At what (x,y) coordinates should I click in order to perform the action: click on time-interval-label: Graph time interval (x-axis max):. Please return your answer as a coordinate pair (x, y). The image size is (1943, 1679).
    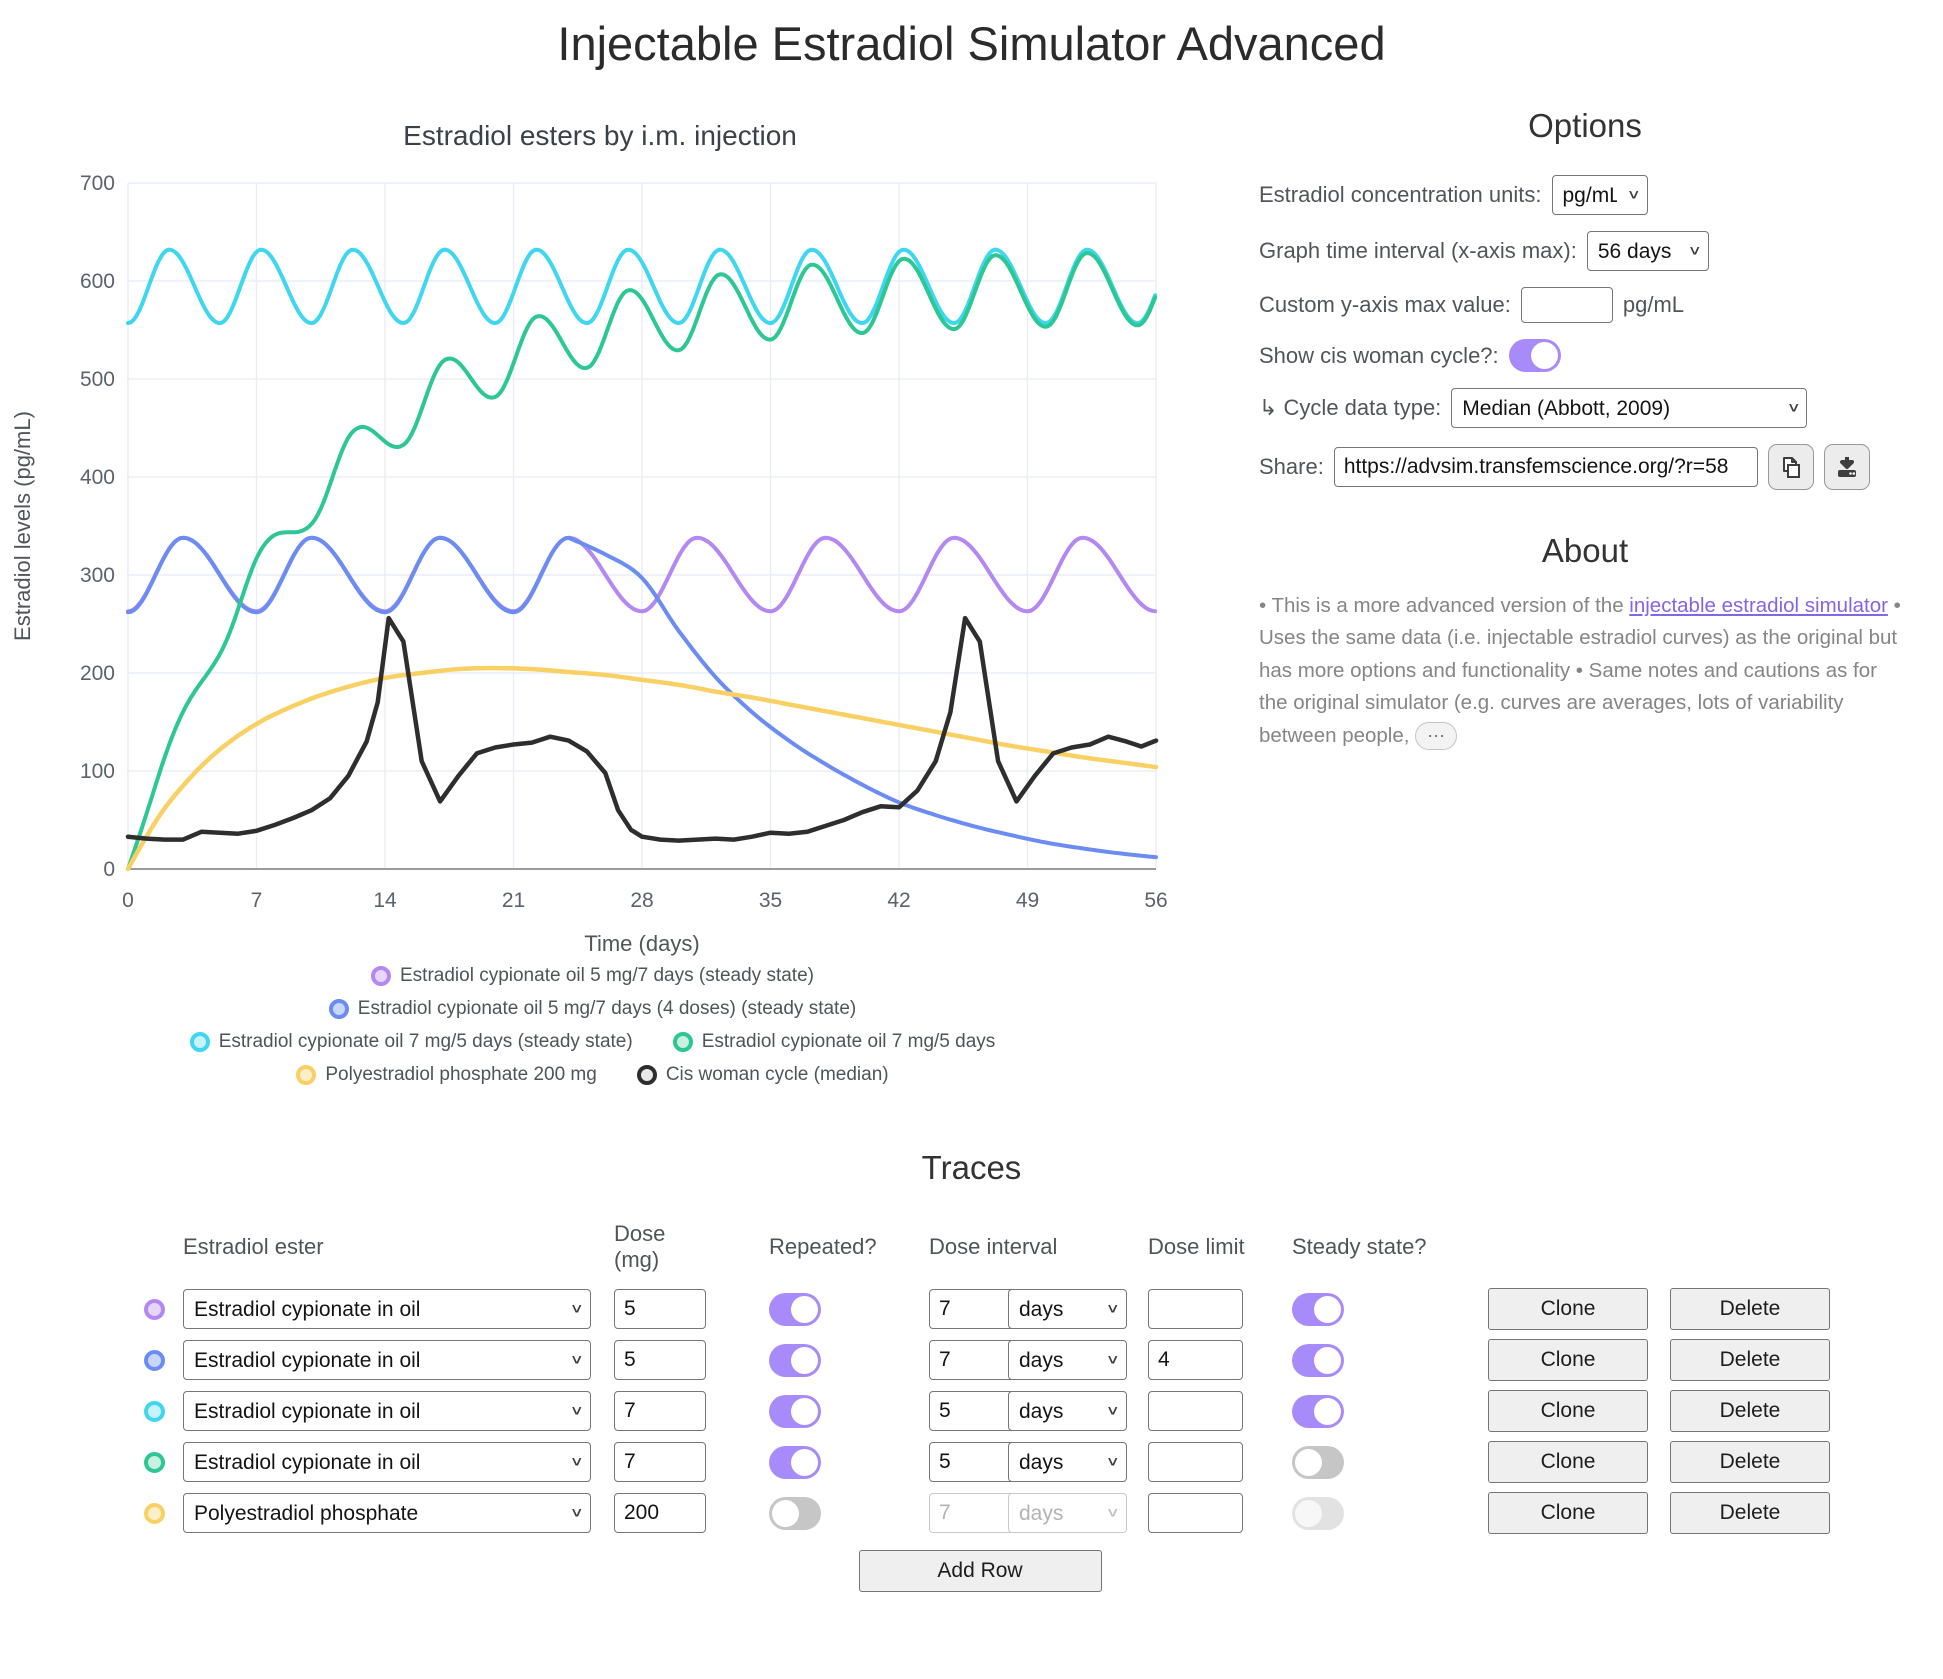
    Looking at the image, I should click on (1418, 250).